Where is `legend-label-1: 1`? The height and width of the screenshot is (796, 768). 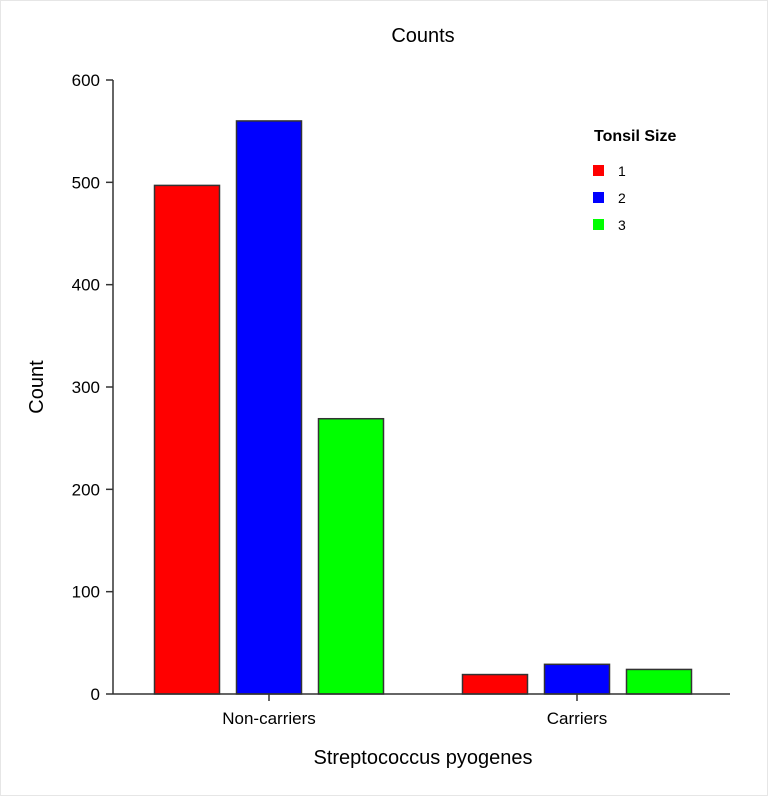 legend-label-1: 1 is located at coordinates (622, 171).